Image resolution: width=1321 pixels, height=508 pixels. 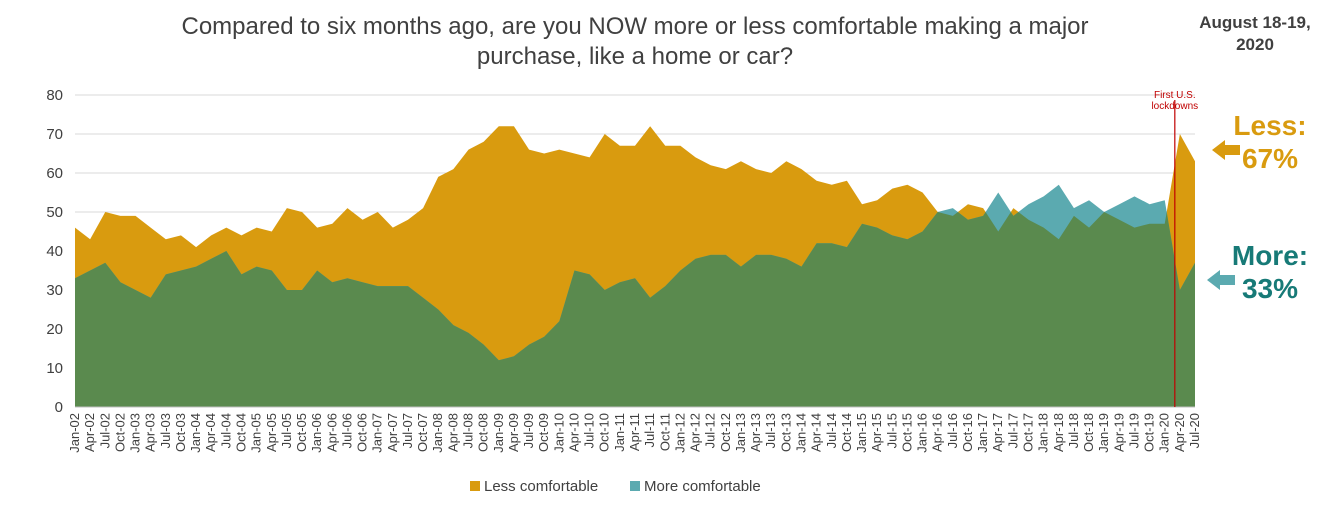 I want to click on x-tick-label: Jan-07, so click(x=377, y=433).